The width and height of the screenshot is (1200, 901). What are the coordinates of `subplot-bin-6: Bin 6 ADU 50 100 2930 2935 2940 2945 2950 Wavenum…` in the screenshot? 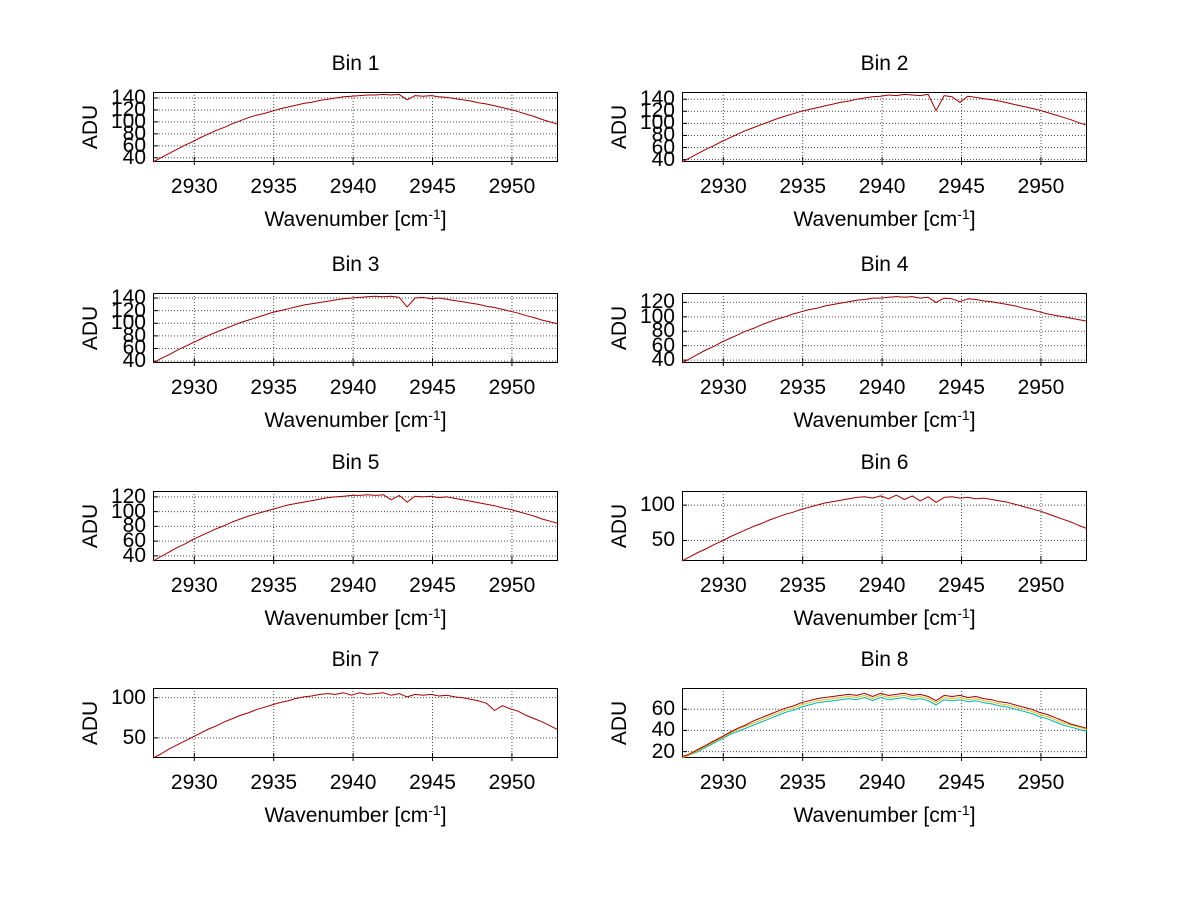 It's located at (832, 539).